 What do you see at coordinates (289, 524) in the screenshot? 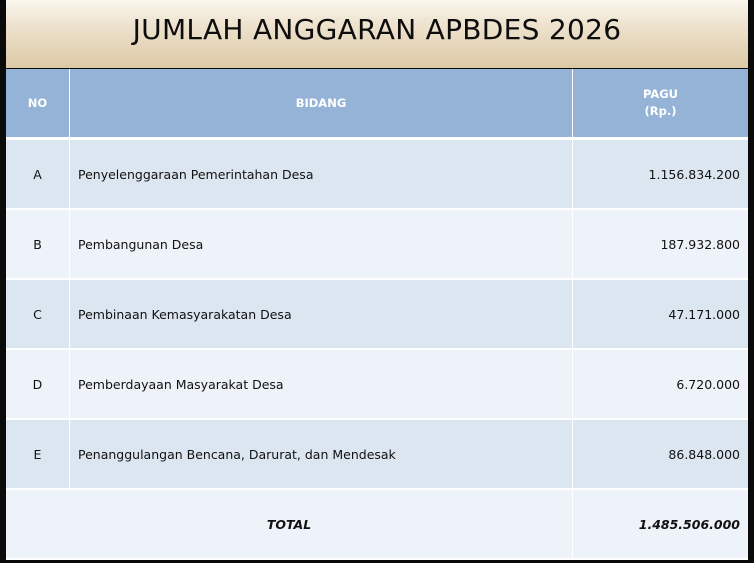
I see `total-label: TOTAL` at bounding box center [289, 524].